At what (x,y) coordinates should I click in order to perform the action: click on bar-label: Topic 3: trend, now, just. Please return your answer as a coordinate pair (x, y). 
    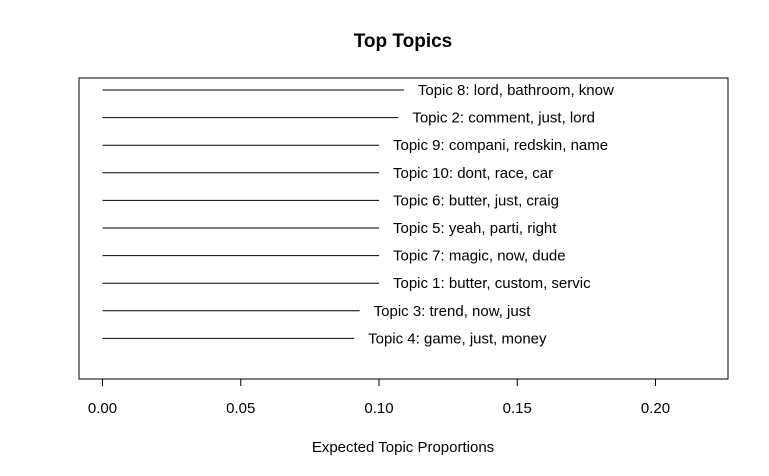
    Looking at the image, I should click on (453, 311).